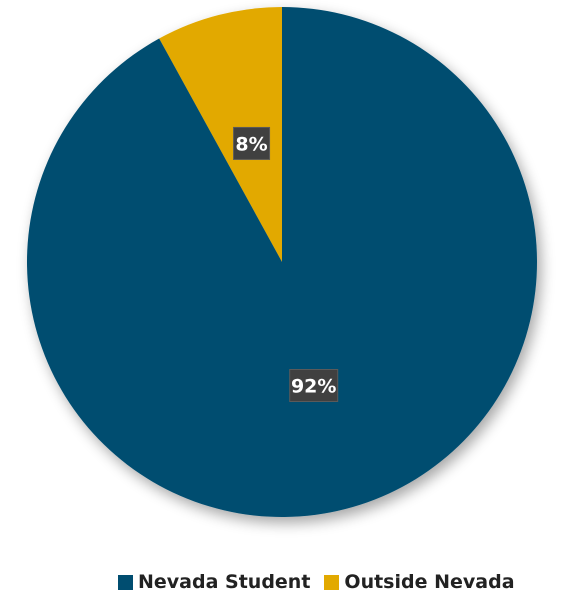 This screenshot has width=587, height=599. Describe the element at coordinates (220, 134) in the screenshot. I see `pie-slice-outside-nevada` at that location.